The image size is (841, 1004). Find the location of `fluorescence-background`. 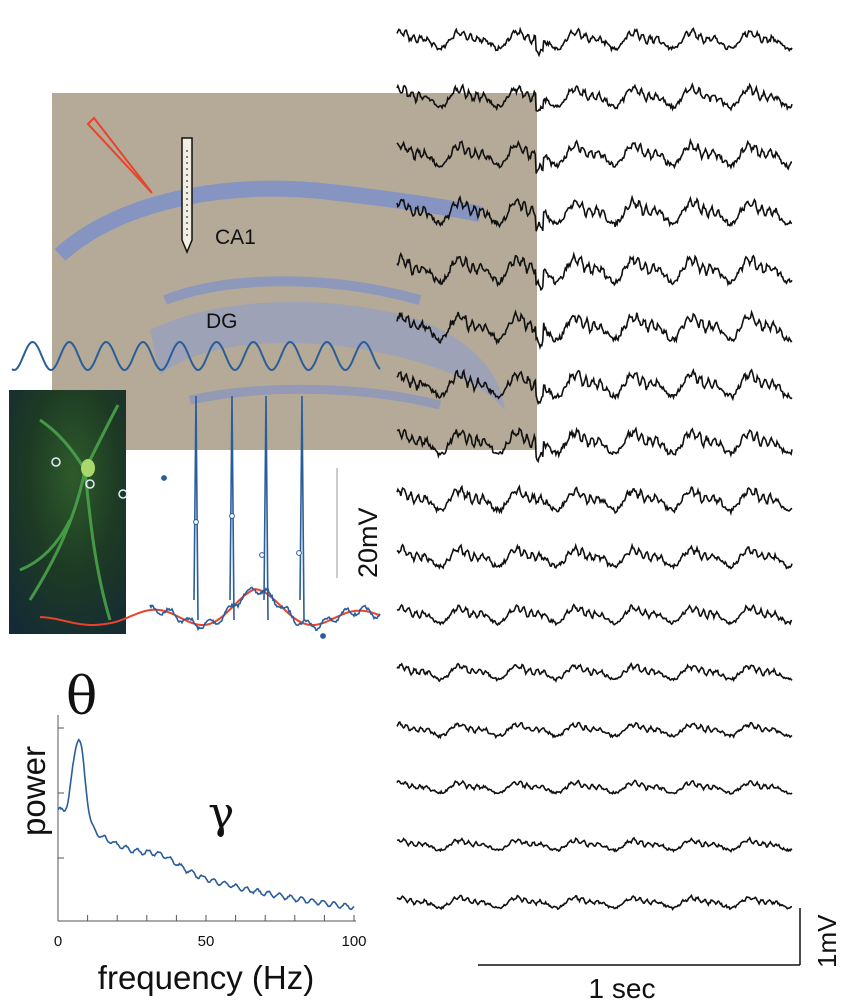

fluorescence-background is located at coordinates (67, 512).